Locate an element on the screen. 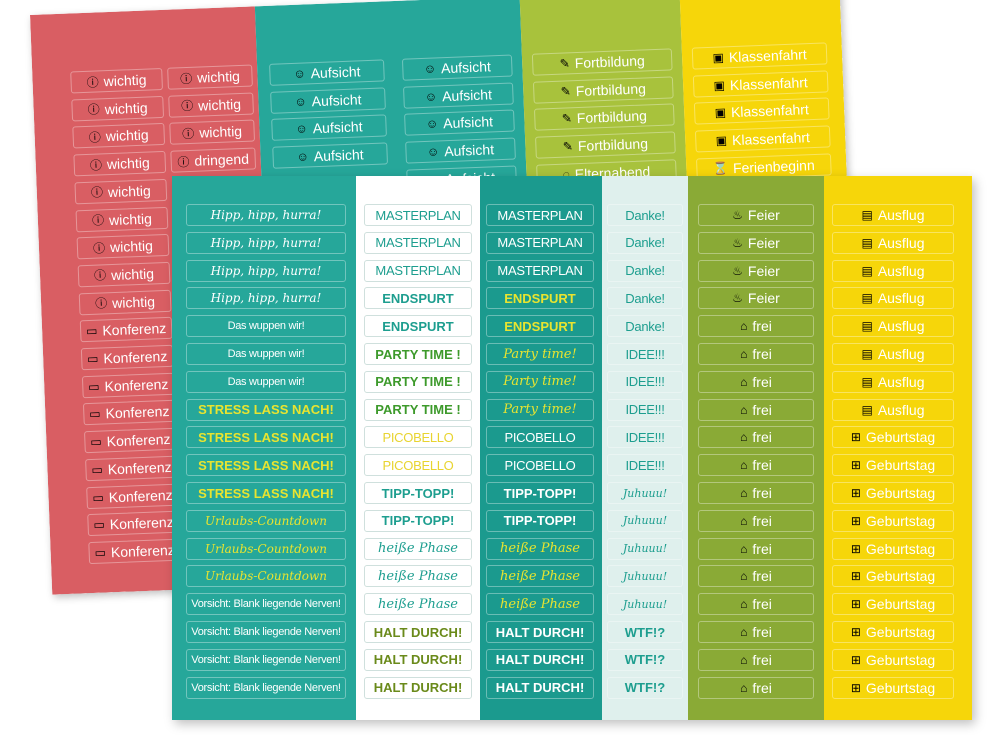 The width and height of the screenshot is (1000, 735). sticker-text: Klassenfahrt is located at coordinates (769, 83).